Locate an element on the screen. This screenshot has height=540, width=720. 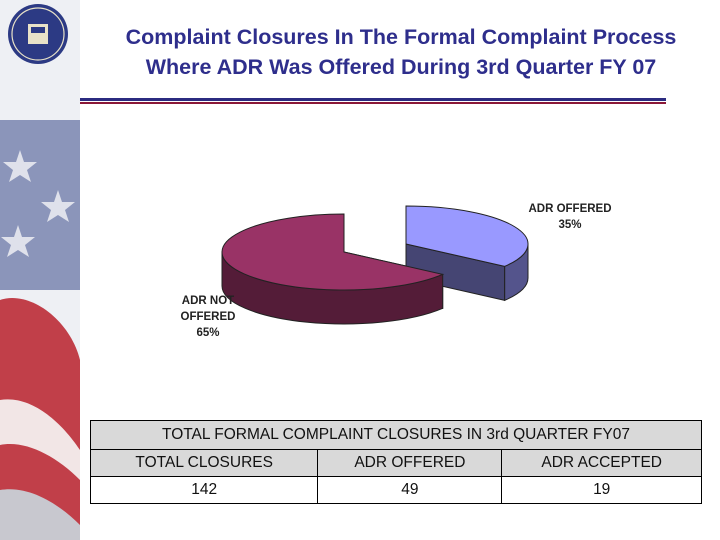
title-divider-accent is located at coordinates (373, 103).